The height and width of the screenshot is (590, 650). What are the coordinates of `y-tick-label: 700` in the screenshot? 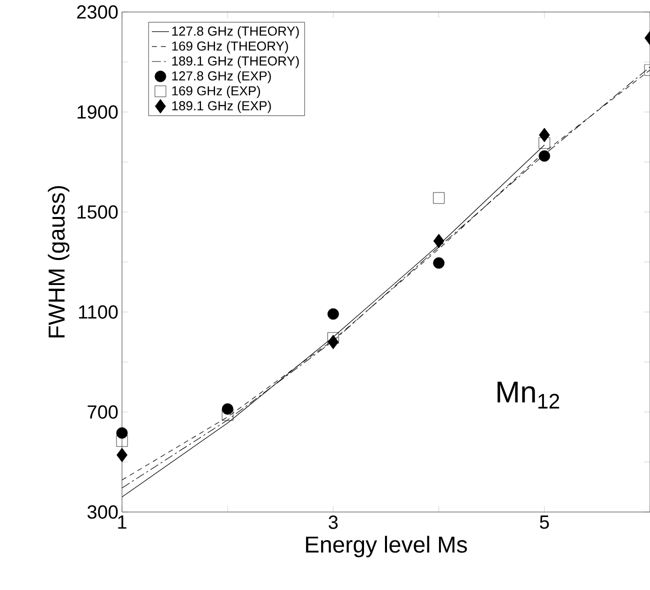 It's located at (103, 412).